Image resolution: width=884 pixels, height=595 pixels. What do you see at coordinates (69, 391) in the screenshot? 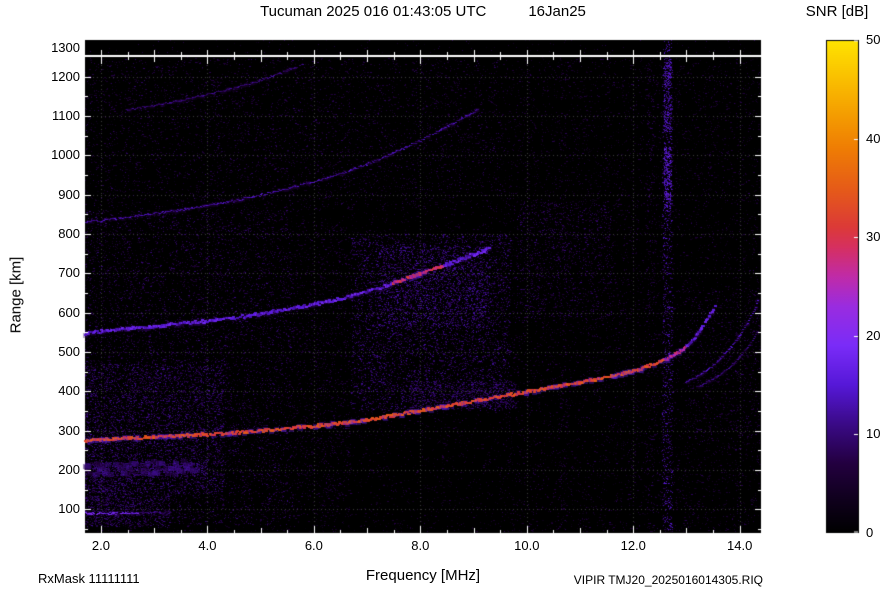
I see `y-tick-label: 400` at bounding box center [69, 391].